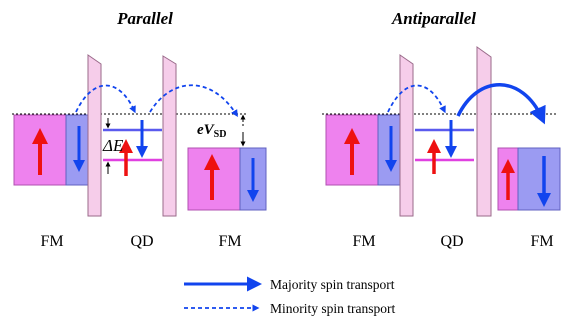  What do you see at coordinates (211, 131) in the screenshot?
I see `bias-voltage-label: eVSD` at bounding box center [211, 131].